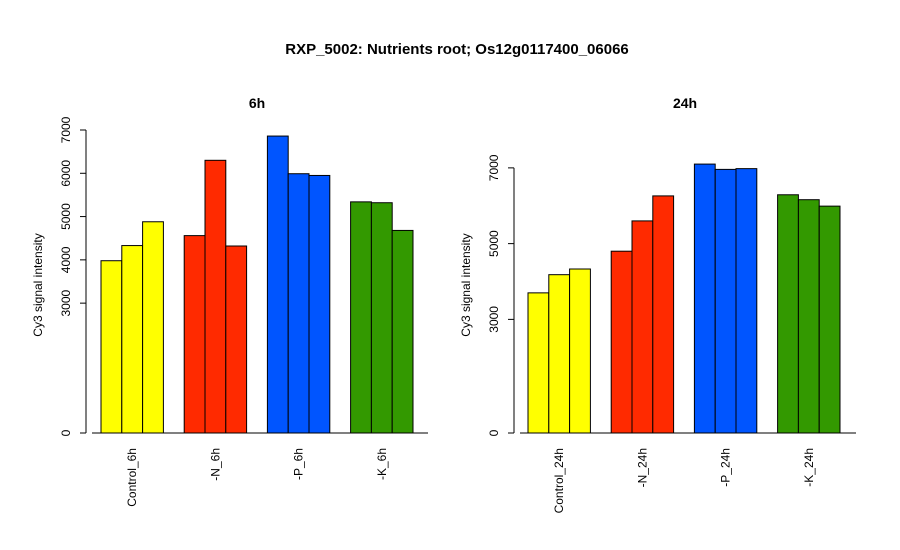 The image size is (900, 550). I want to click on category-label: -K_24h, so click(809, 467).